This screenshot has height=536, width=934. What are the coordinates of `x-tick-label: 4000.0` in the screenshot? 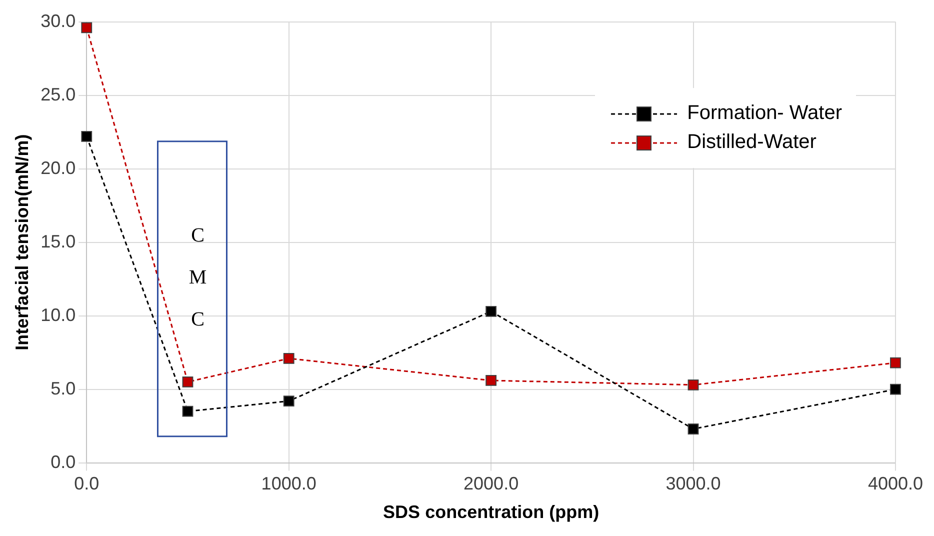 It's located at (896, 484).